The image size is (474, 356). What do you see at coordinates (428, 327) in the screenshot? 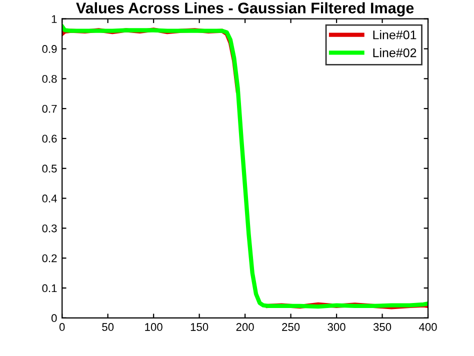
I see `x-tick-label: 400` at bounding box center [428, 327].